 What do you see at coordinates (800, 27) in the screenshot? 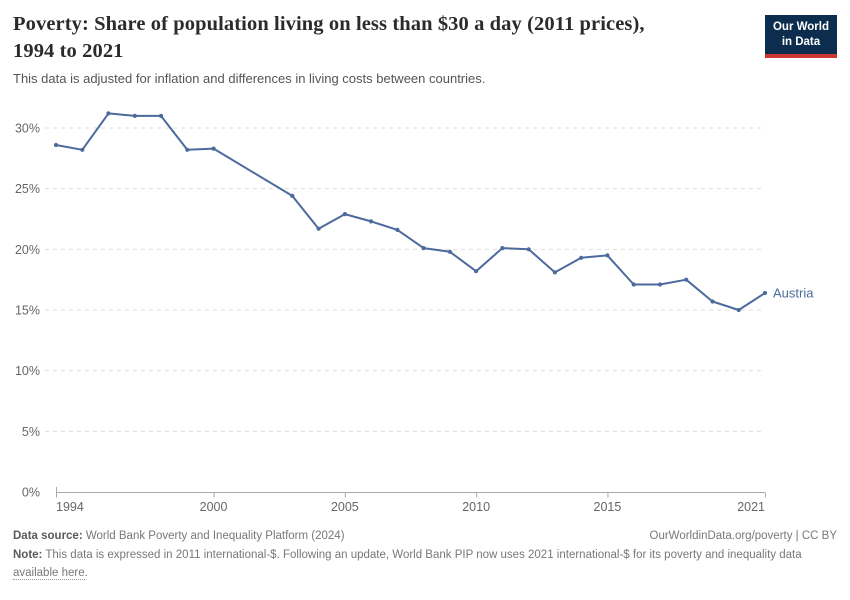
I see `owid-logo-line1: Our World` at bounding box center [800, 27].